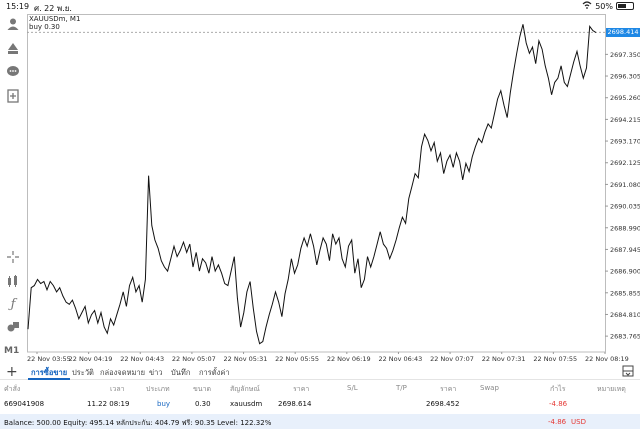  What do you see at coordinates (158, 389) in the screenshot?
I see `col-type: ประเภท` at bounding box center [158, 389].